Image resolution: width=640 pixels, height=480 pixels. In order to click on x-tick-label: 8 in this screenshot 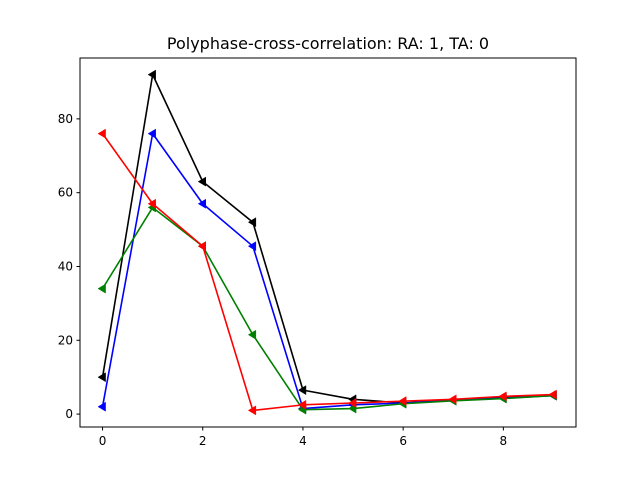, I will do `click(504, 441)`.